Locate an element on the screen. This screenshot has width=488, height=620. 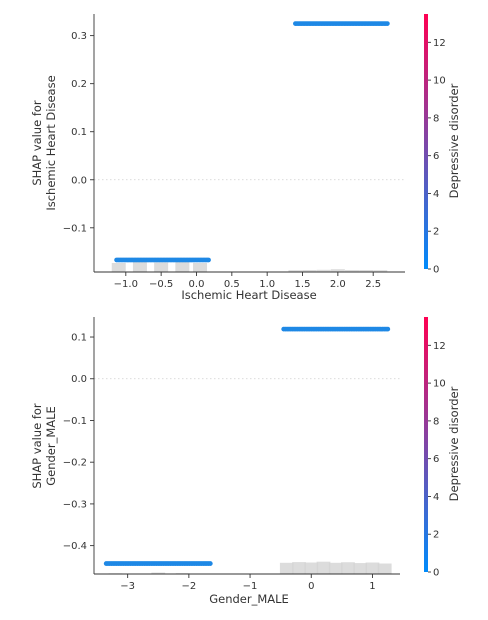
y-tick-label: 0.2 is located at coordinates (79, 84).